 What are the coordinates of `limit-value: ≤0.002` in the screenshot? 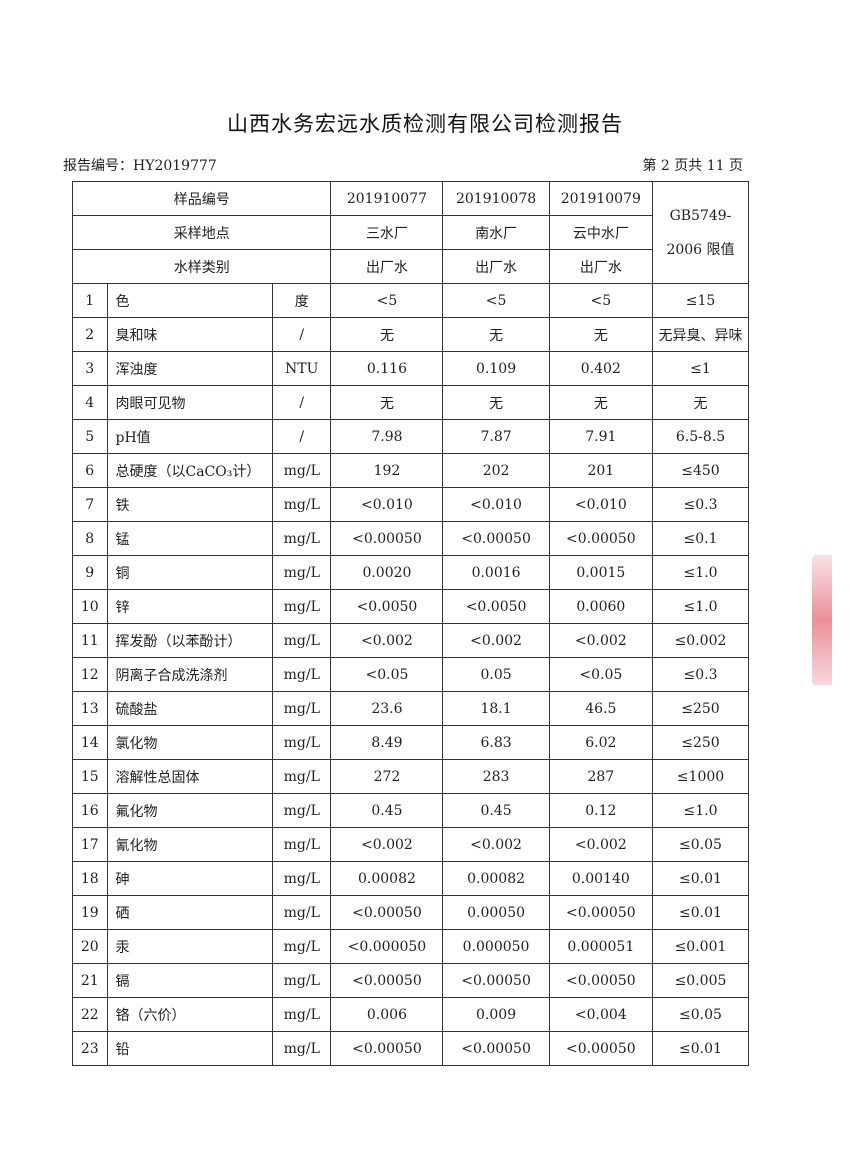 It's located at (700, 640).